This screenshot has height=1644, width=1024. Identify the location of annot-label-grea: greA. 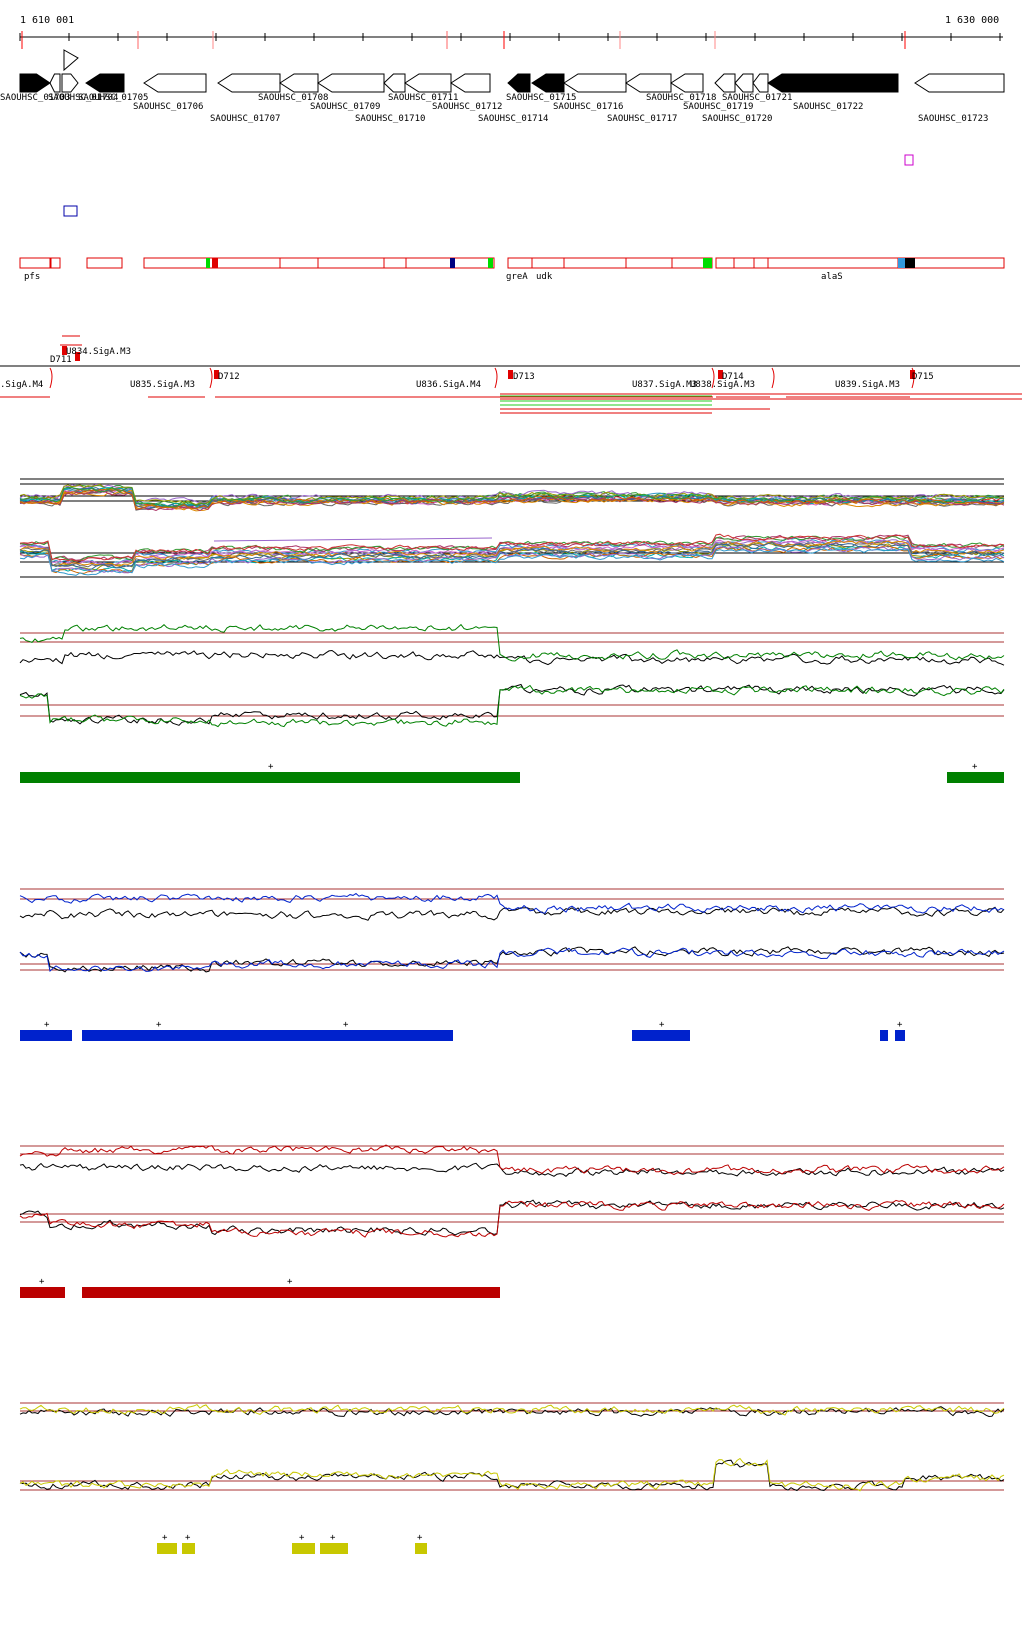
(517, 277).